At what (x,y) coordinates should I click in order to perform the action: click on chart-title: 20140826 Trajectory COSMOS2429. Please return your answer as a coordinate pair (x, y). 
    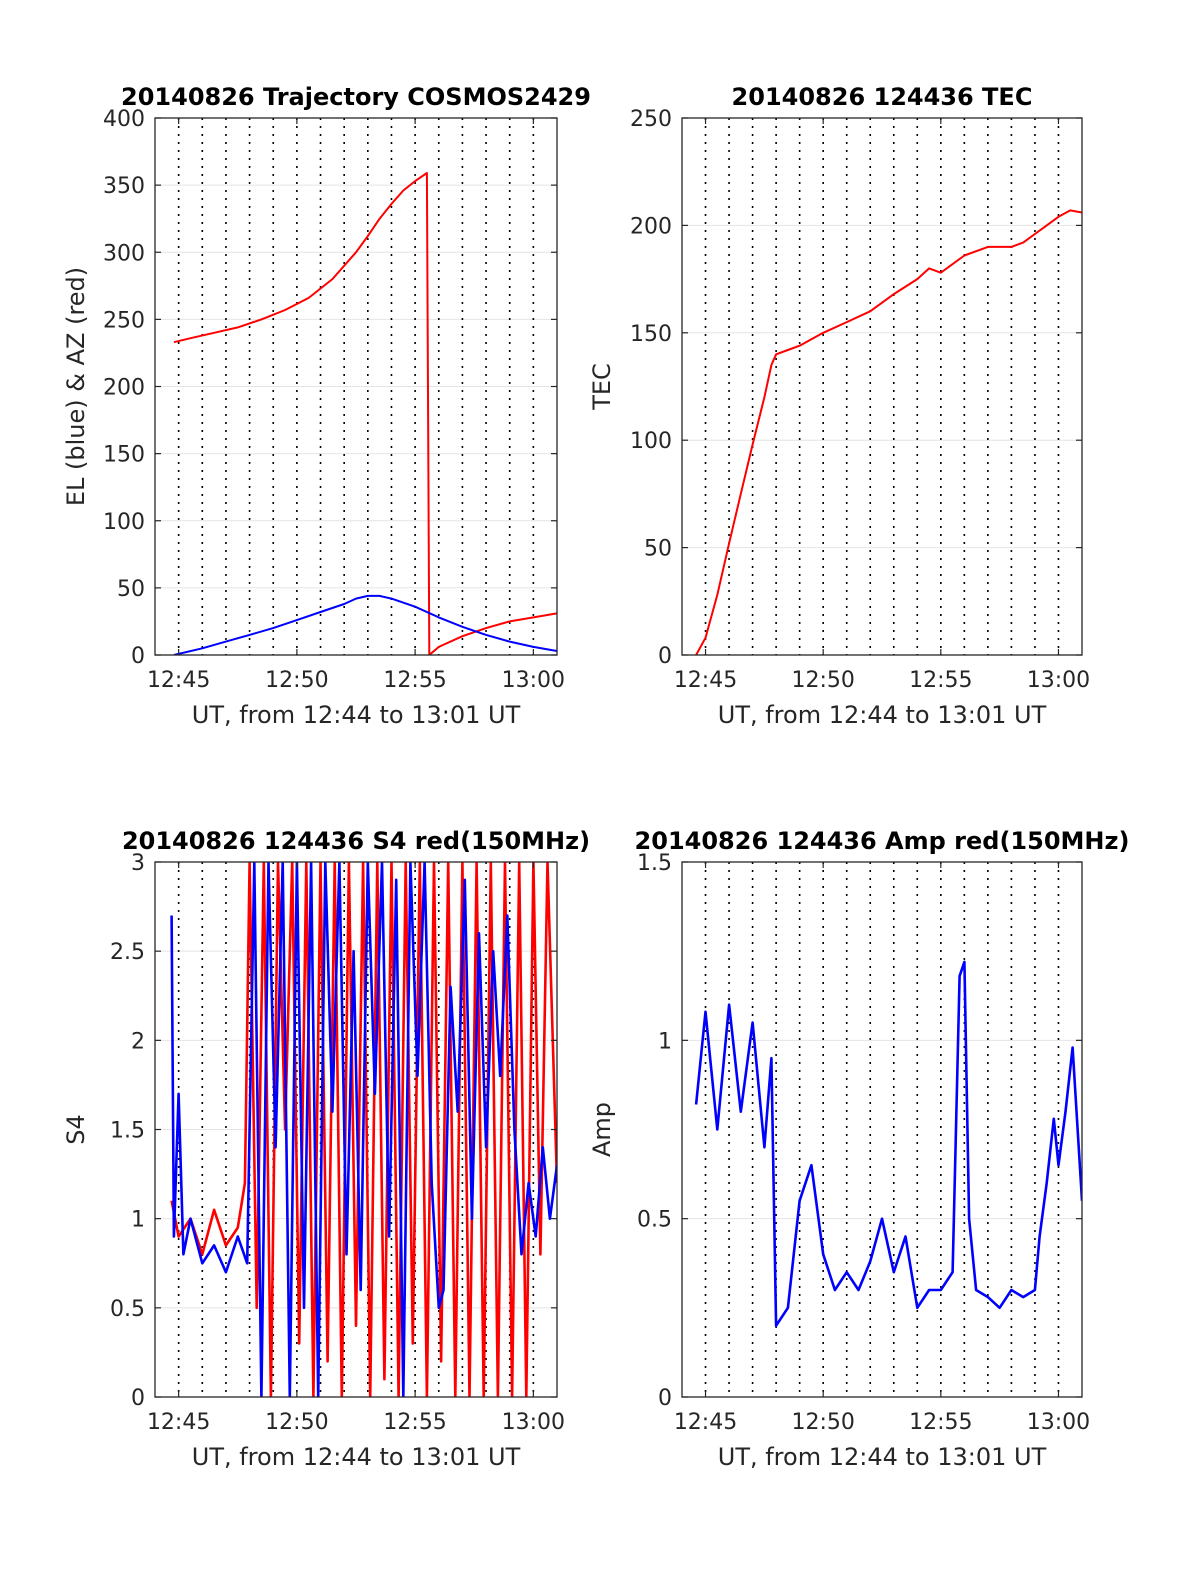
    Looking at the image, I should click on (356, 97).